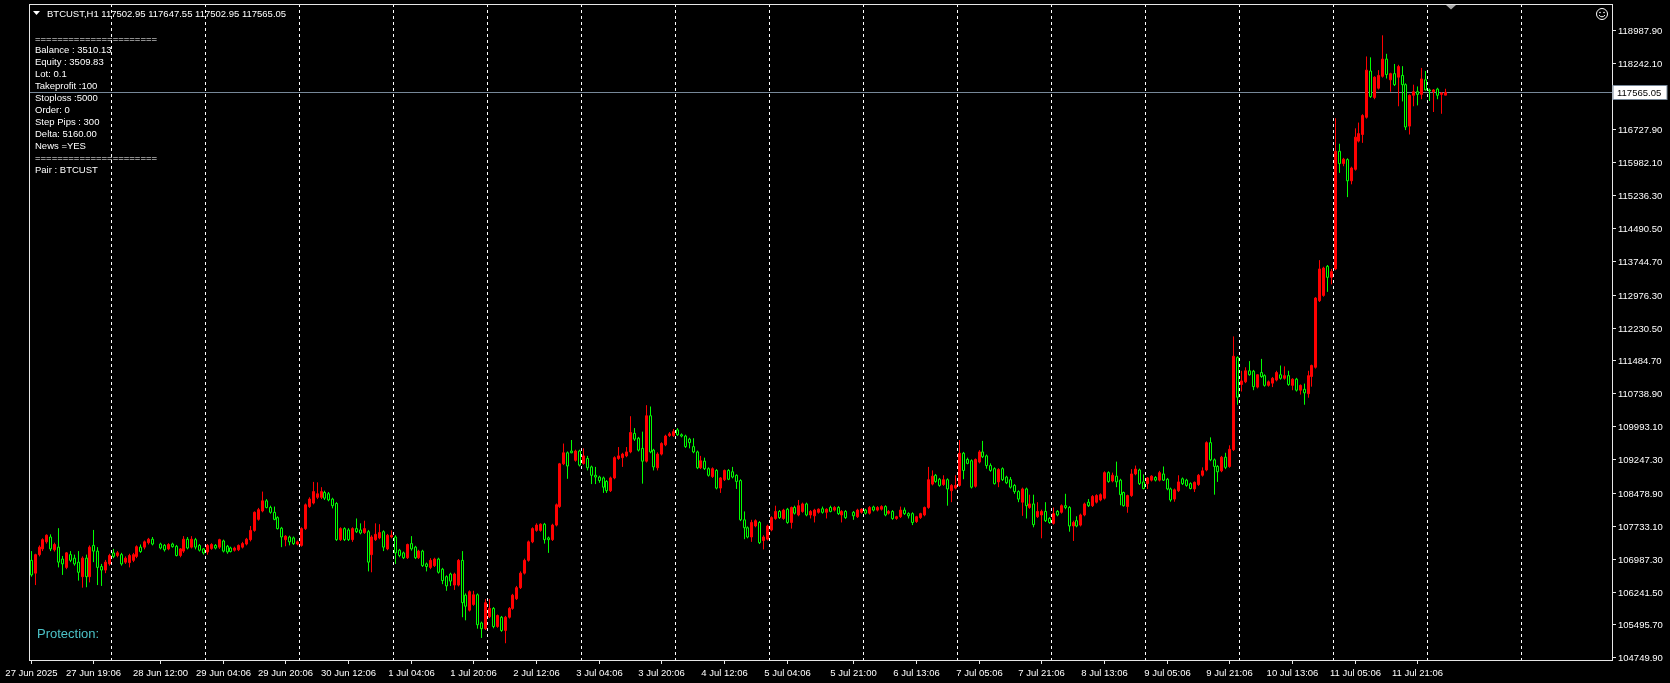 This screenshot has height=683, width=1670. What do you see at coordinates (1640, 295) in the screenshot?
I see `y-tick-label: 112976.30` at bounding box center [1640, 295].